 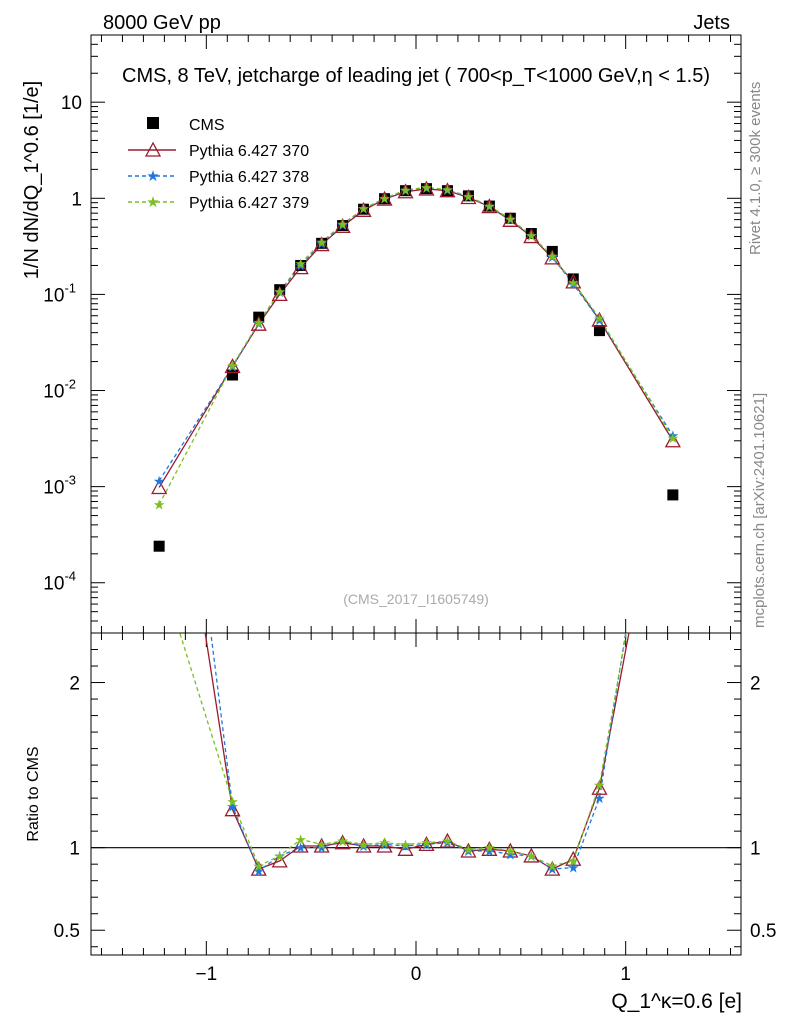 I want to click on header-right: Jets, so click(x=711, y=23).